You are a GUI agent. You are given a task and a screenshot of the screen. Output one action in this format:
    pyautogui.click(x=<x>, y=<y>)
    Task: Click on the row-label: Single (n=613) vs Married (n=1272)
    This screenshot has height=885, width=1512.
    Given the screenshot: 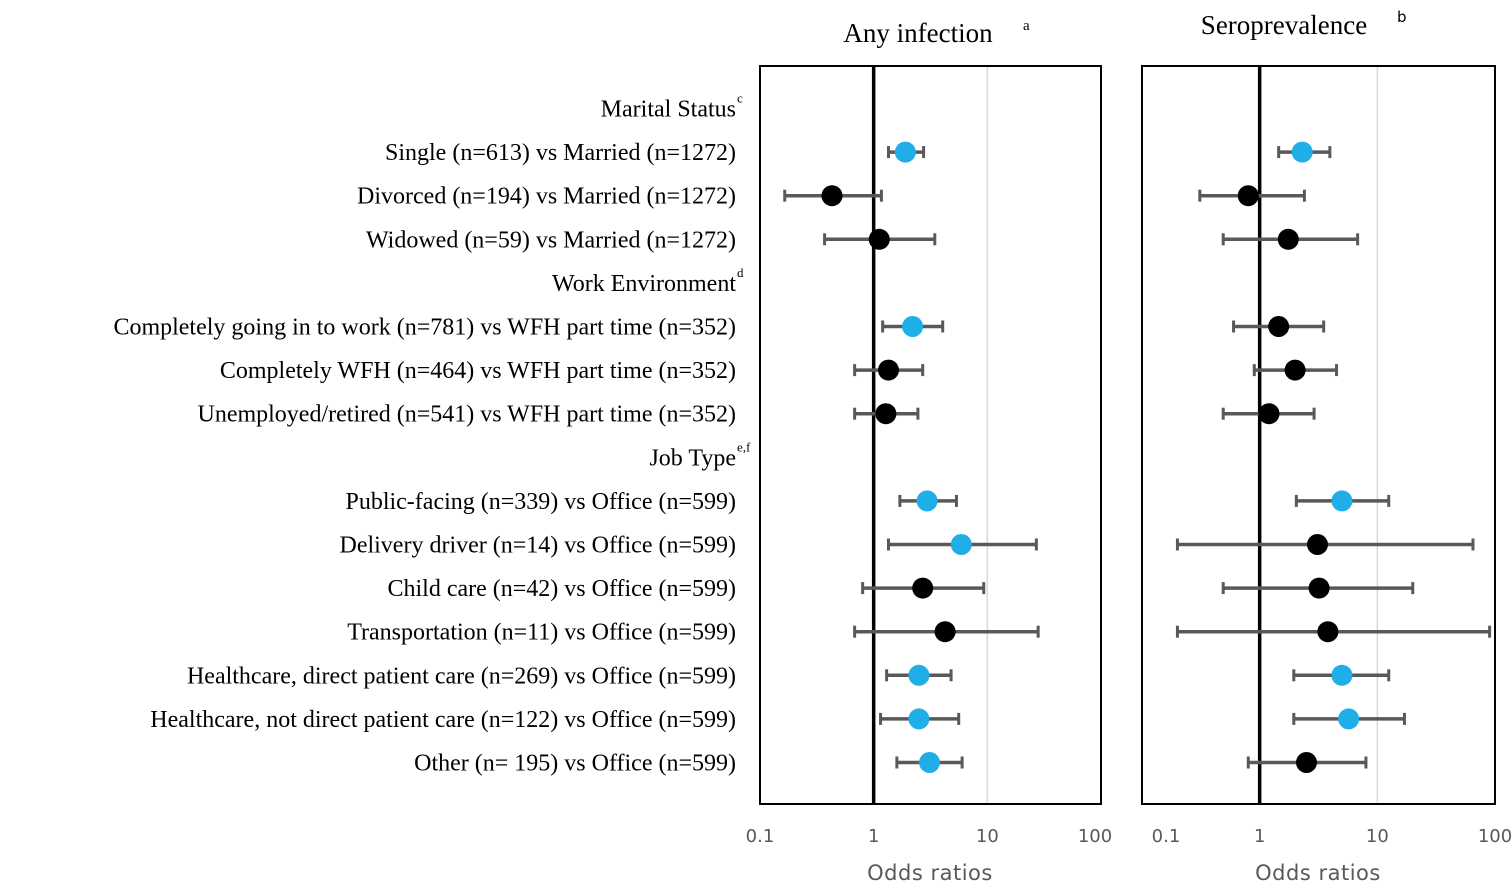 What is the action you would take?
    pyautogui.click(x=560, y=153)
    